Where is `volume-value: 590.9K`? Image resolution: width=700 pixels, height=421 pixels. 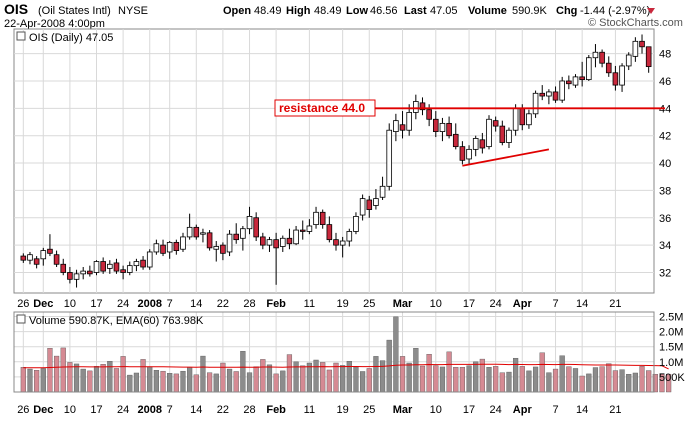
volume-value: 590.9K is located at coordinates (530, 11).